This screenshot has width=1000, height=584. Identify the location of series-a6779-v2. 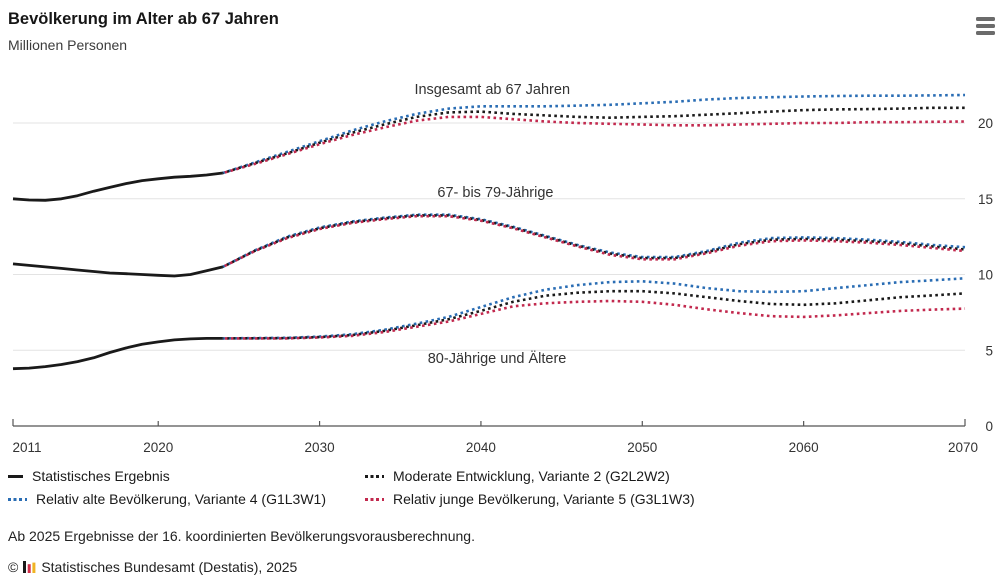
(594, 241).